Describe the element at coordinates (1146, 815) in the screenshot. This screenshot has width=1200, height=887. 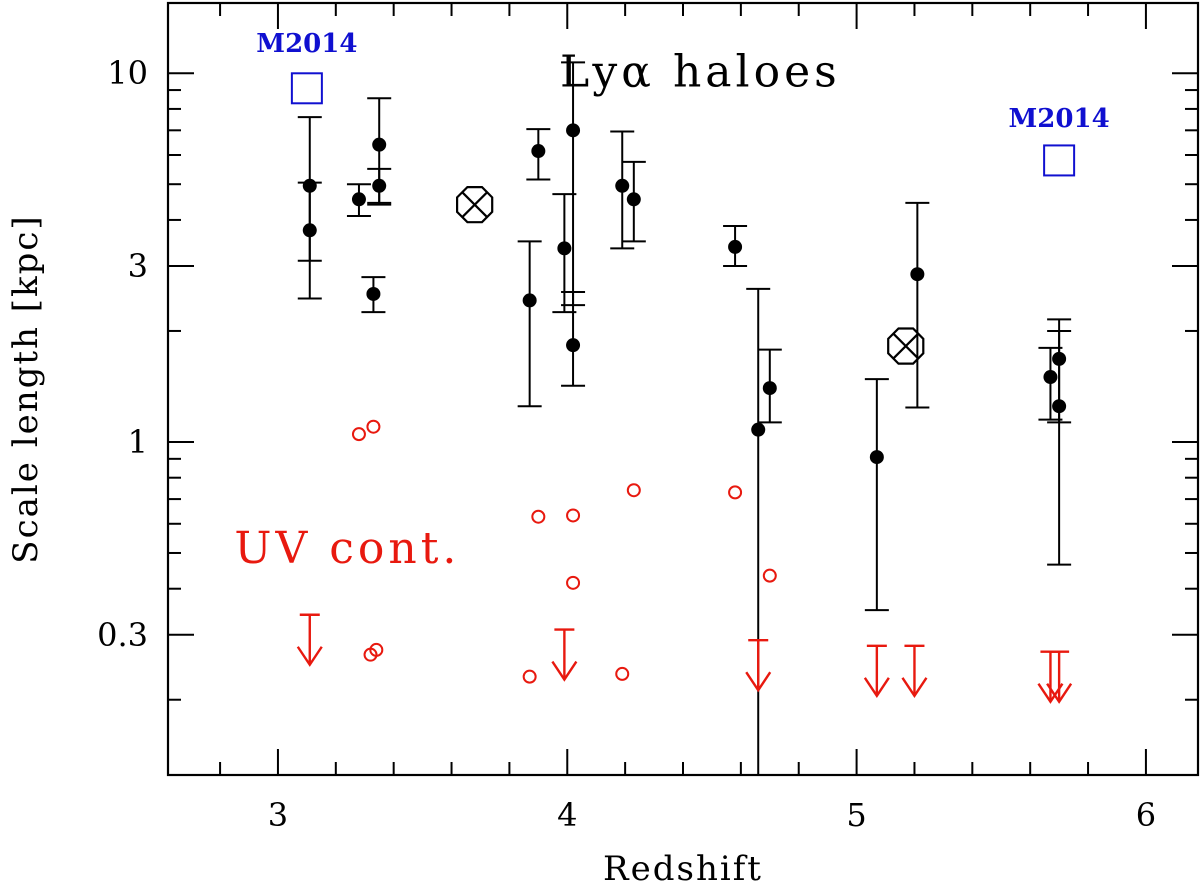
I see `x-tick-label: 6` at that location.